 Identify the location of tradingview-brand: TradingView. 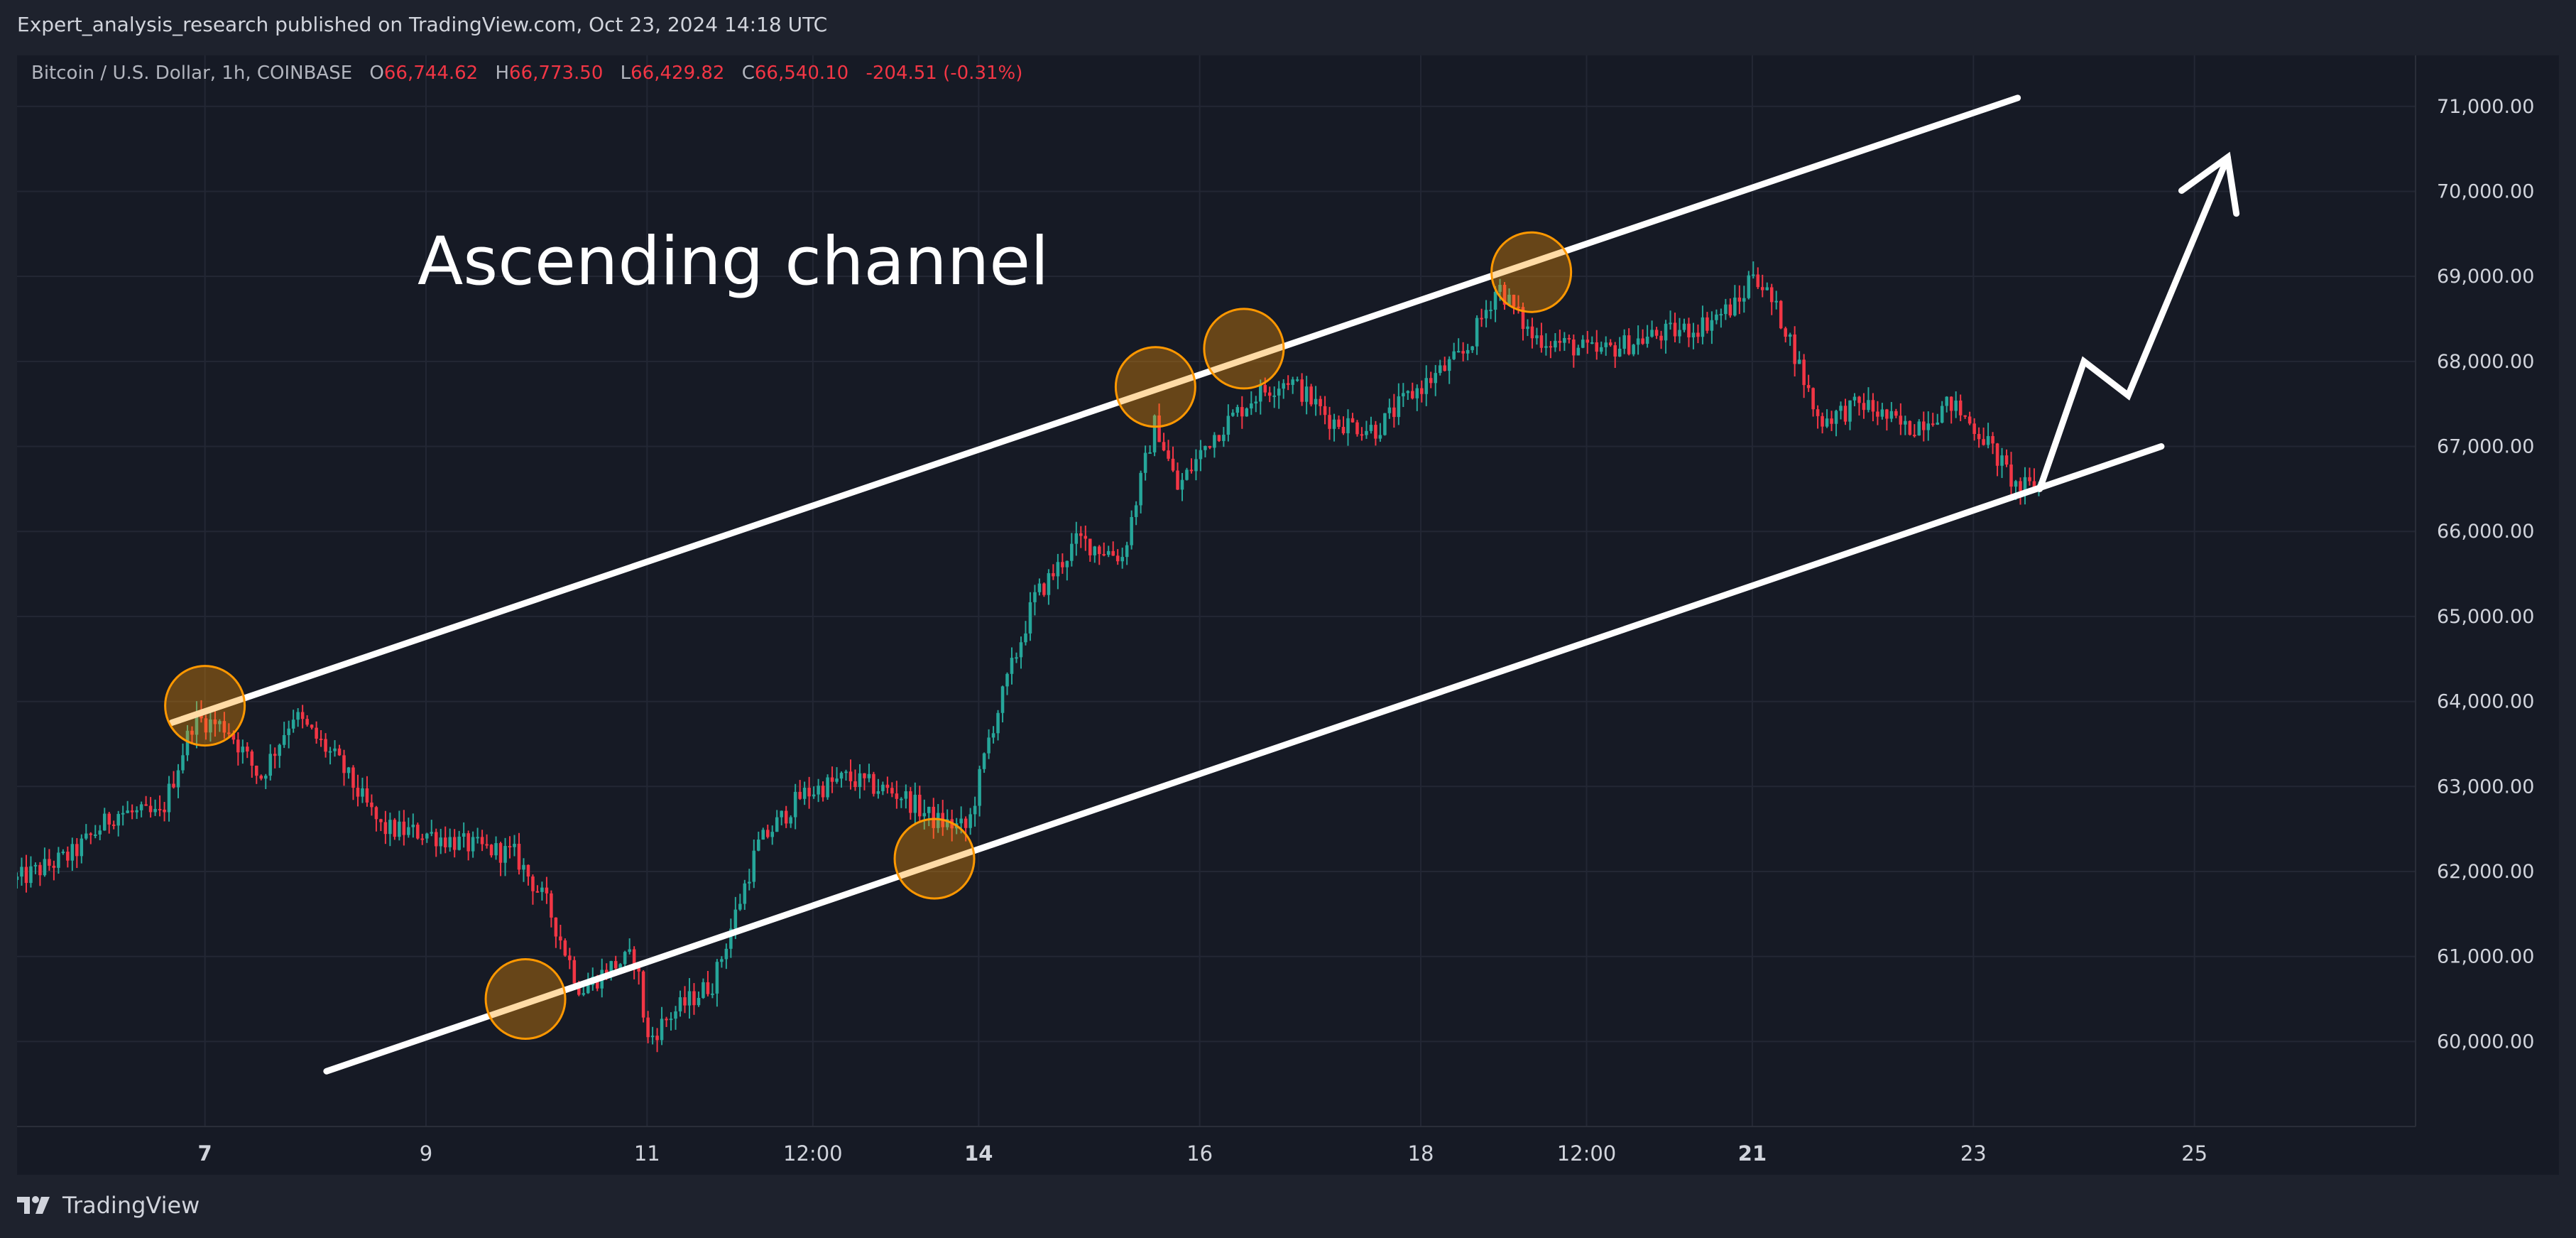
(108, 1205).